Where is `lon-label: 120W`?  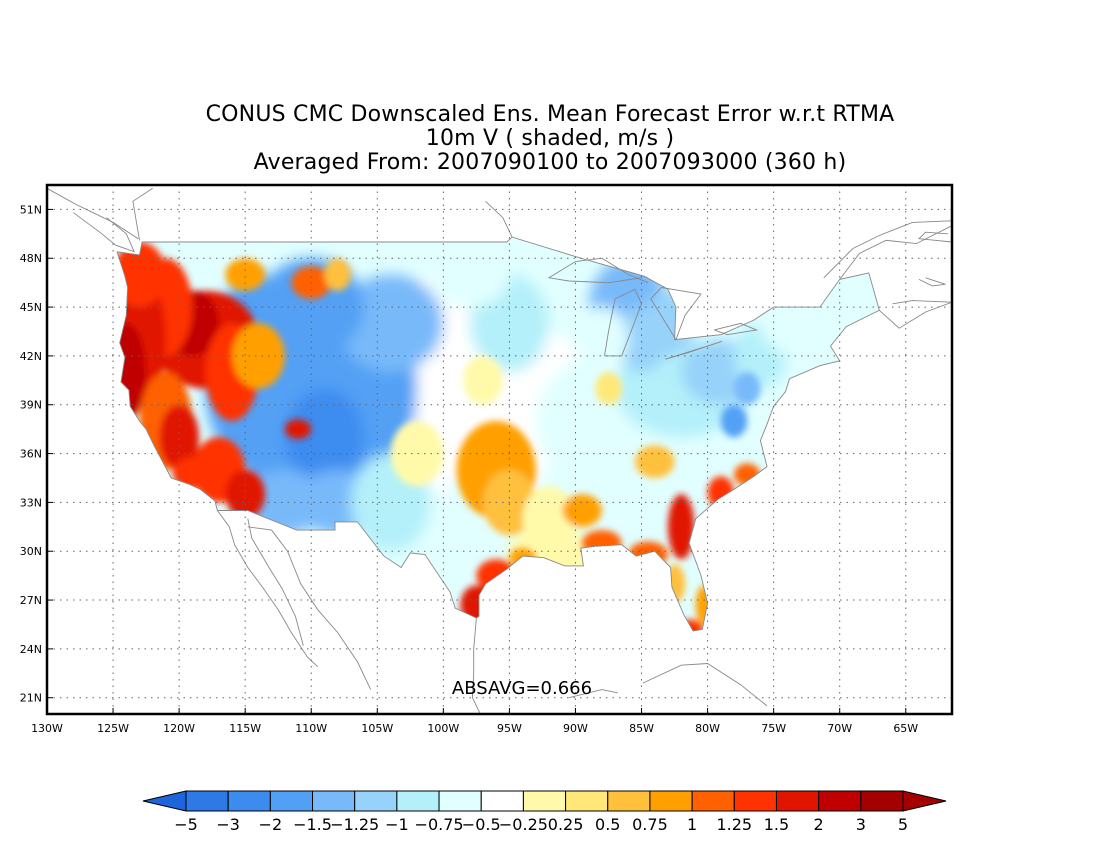 lon-label: 120W is located at coordinates (179, 728).